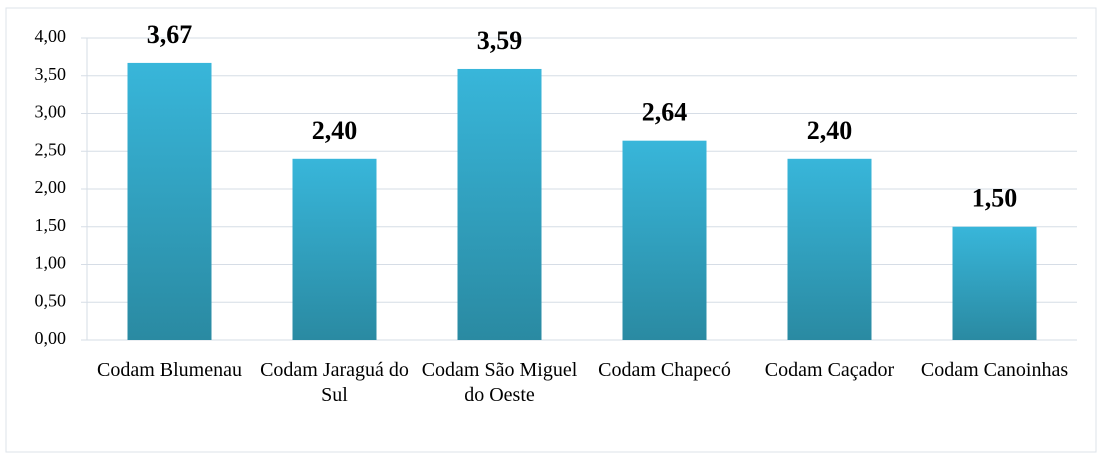 This screenshot has width=1100, height=455. I want to click on y-tick-label: 3,00, so click(51, 112).